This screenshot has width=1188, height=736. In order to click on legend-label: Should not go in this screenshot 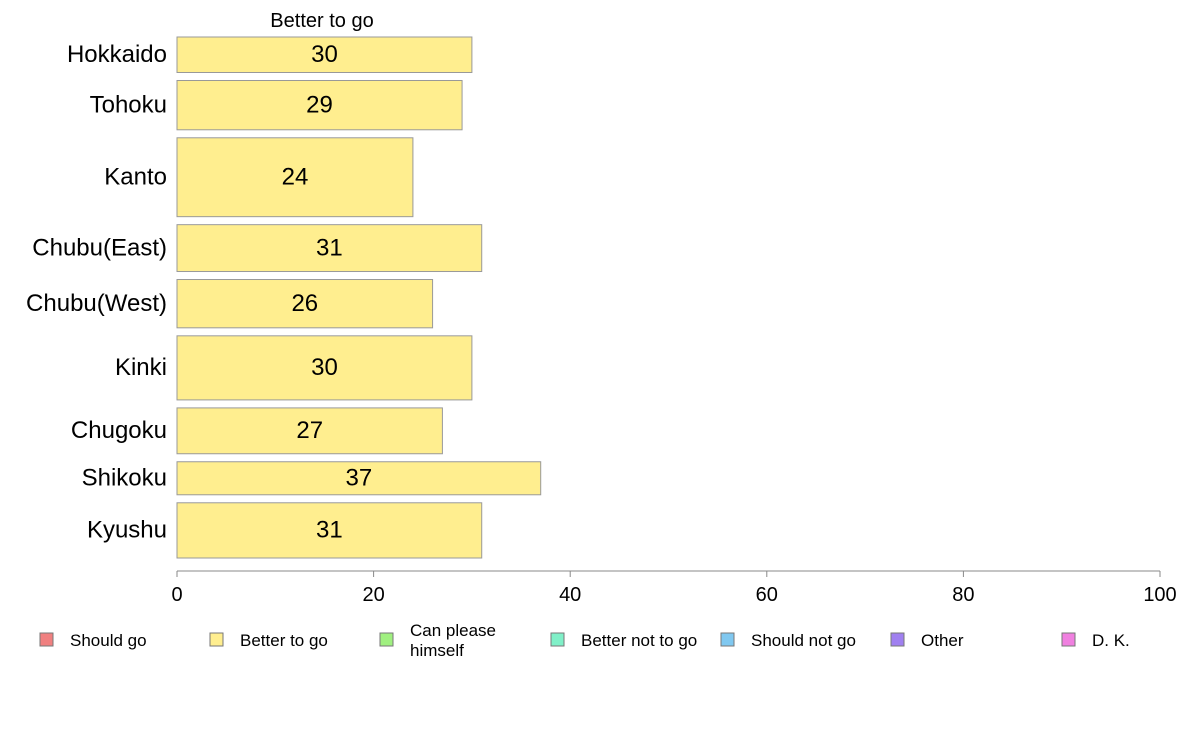, I will do `click(803, 640)`.